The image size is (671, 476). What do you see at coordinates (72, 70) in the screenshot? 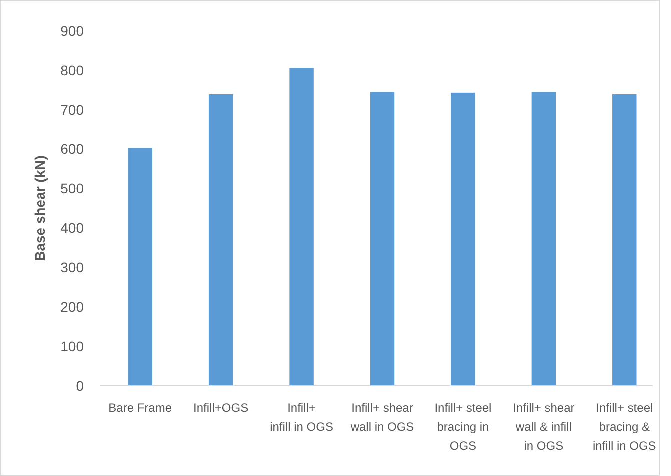
I see `y-tick-label: 800` at bounding box center [72, 70].